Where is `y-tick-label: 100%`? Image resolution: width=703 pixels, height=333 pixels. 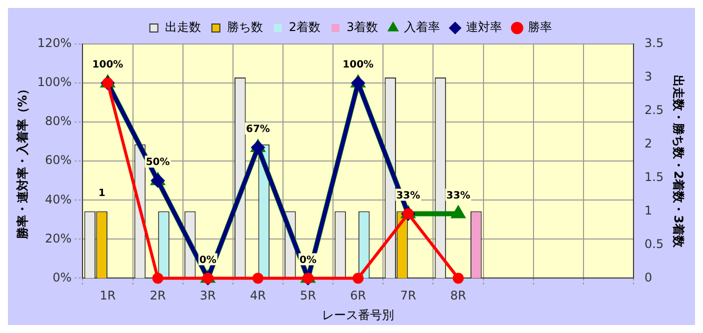
y-tick-label: 100% is located at coordinates (54, 82).